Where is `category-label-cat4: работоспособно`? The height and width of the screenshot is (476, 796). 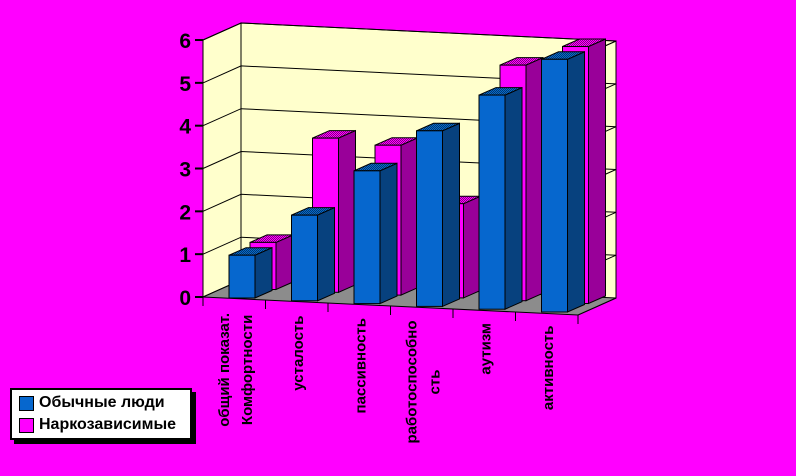 category-label-cat4: работоспособно is located at coordinates (412, 382).